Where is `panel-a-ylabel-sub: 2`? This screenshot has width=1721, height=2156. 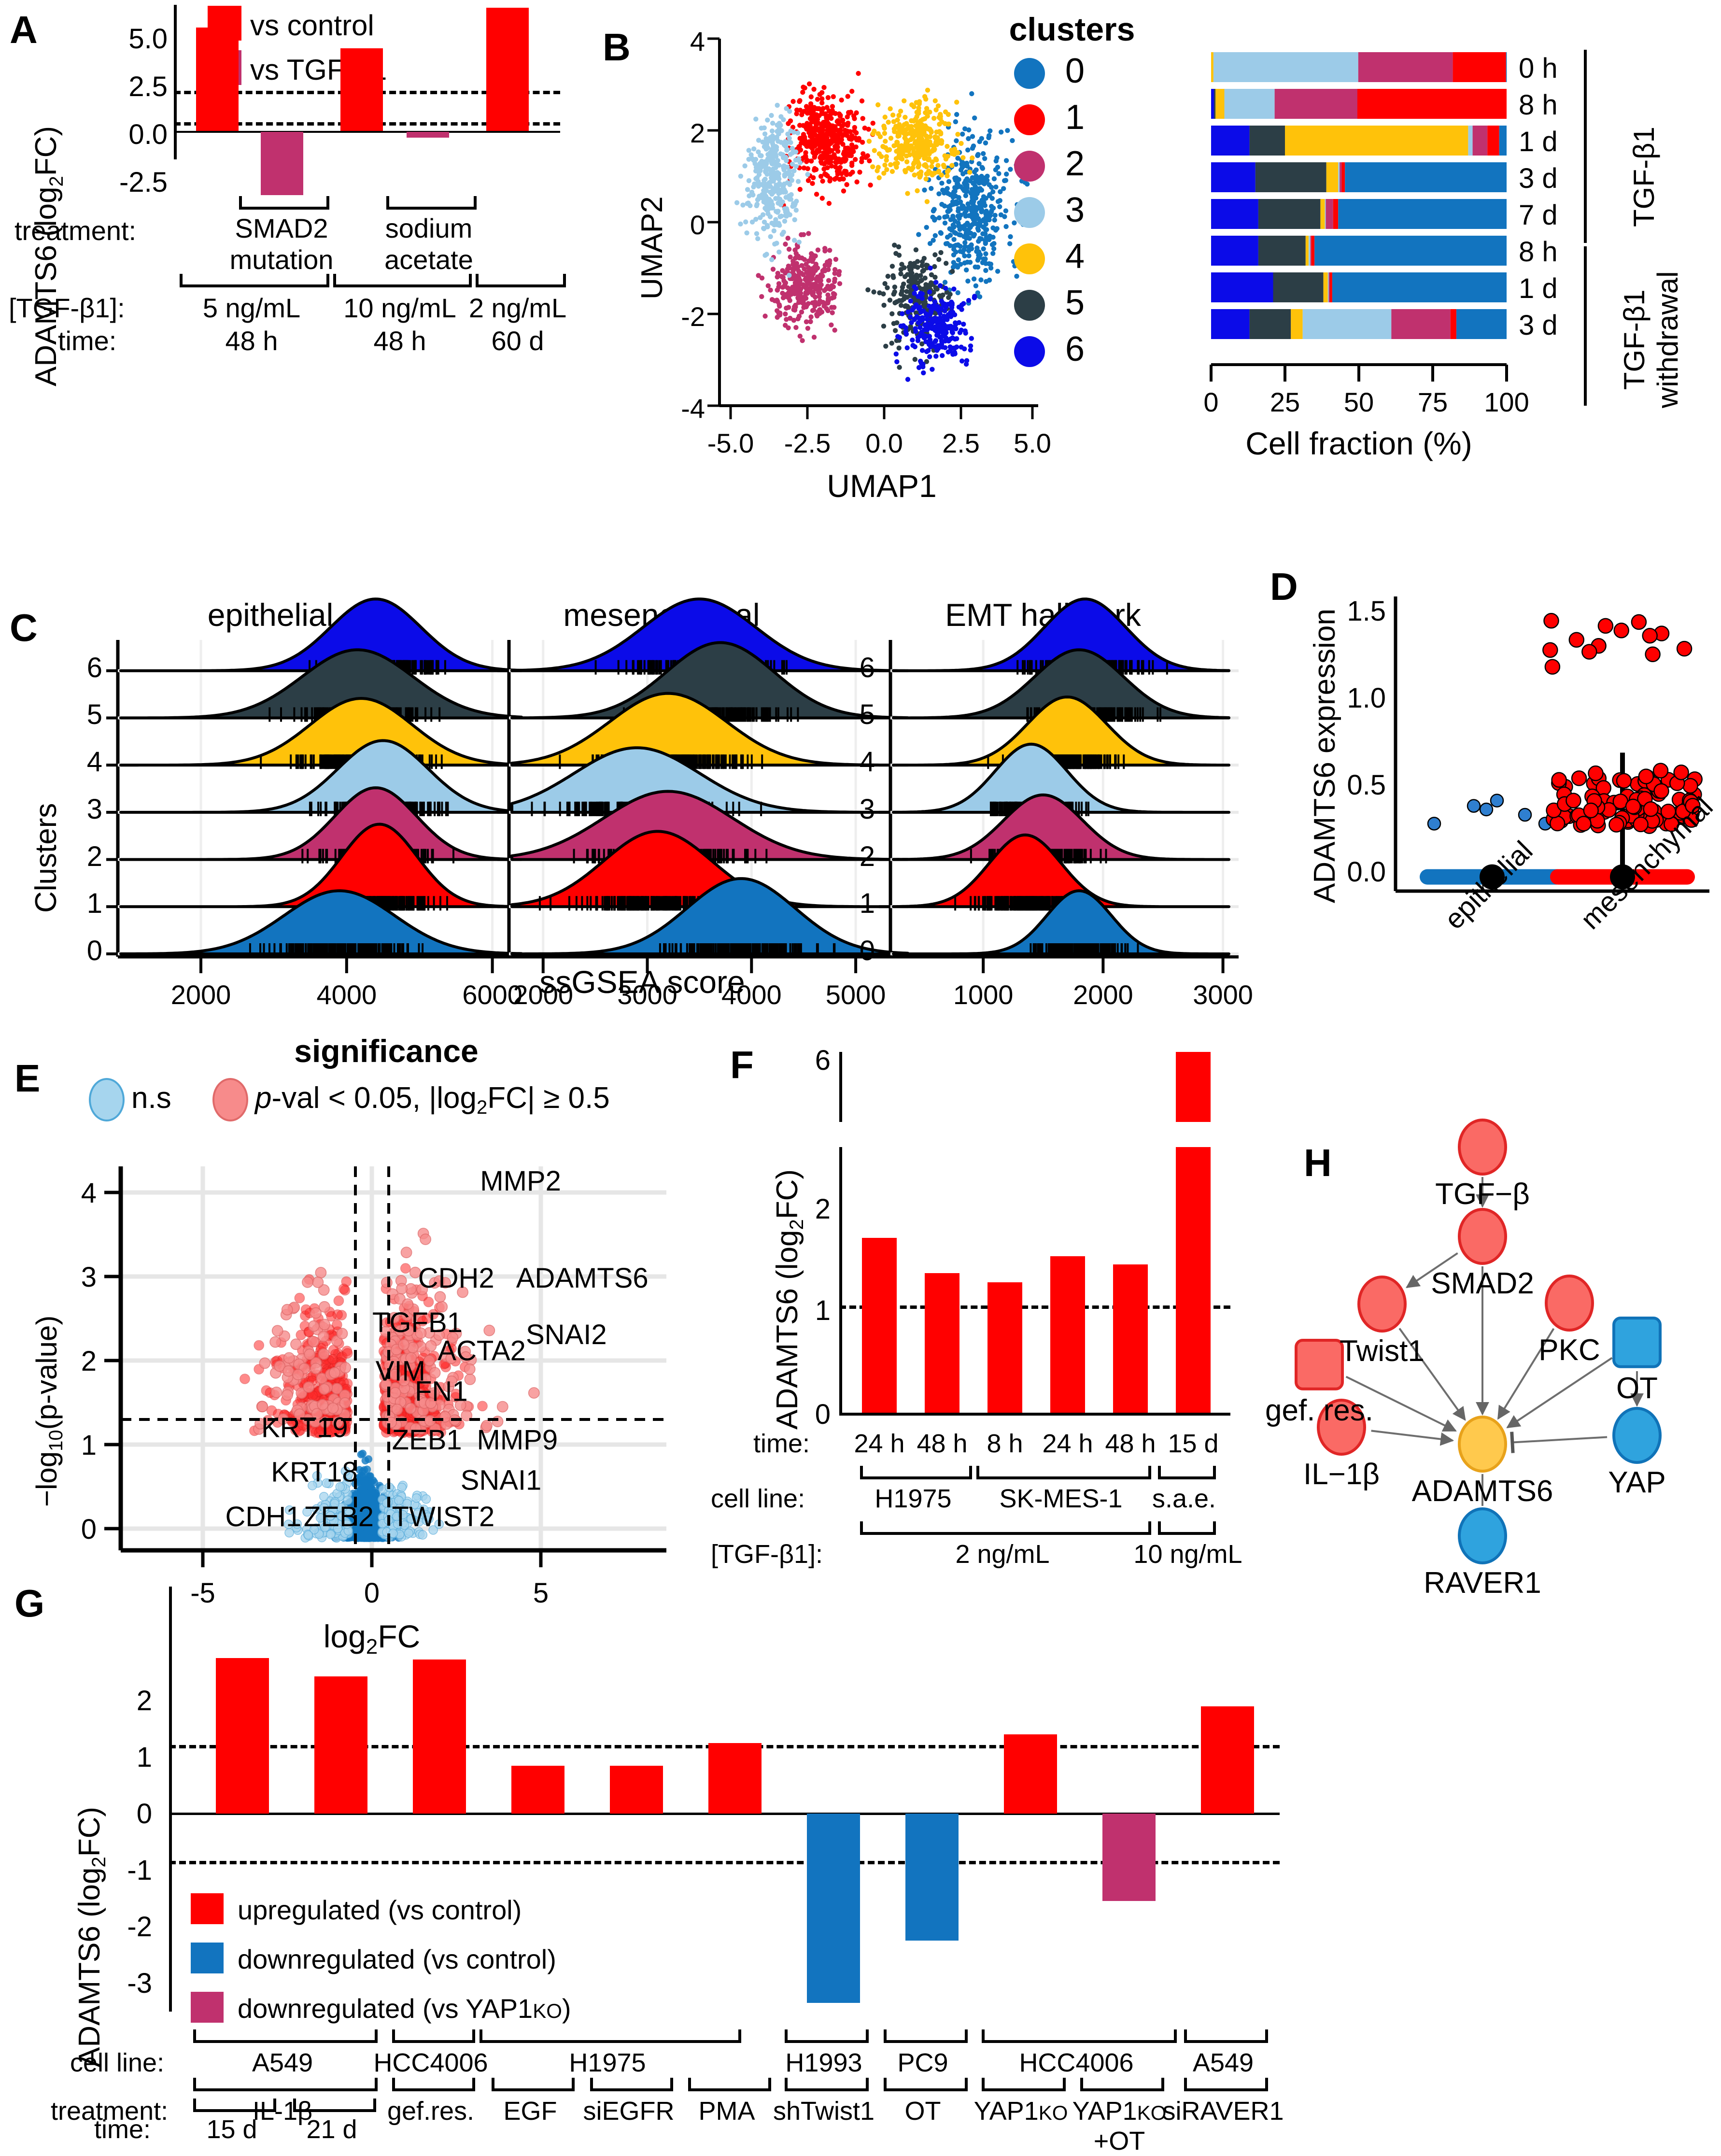 panel-a-ylabel-sub: 2 is located at coordinates (57, 181).